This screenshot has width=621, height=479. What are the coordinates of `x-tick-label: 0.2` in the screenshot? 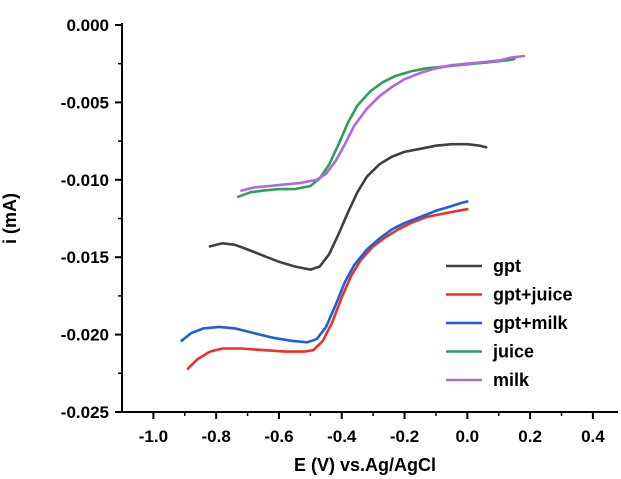 It's located at (530, 436).